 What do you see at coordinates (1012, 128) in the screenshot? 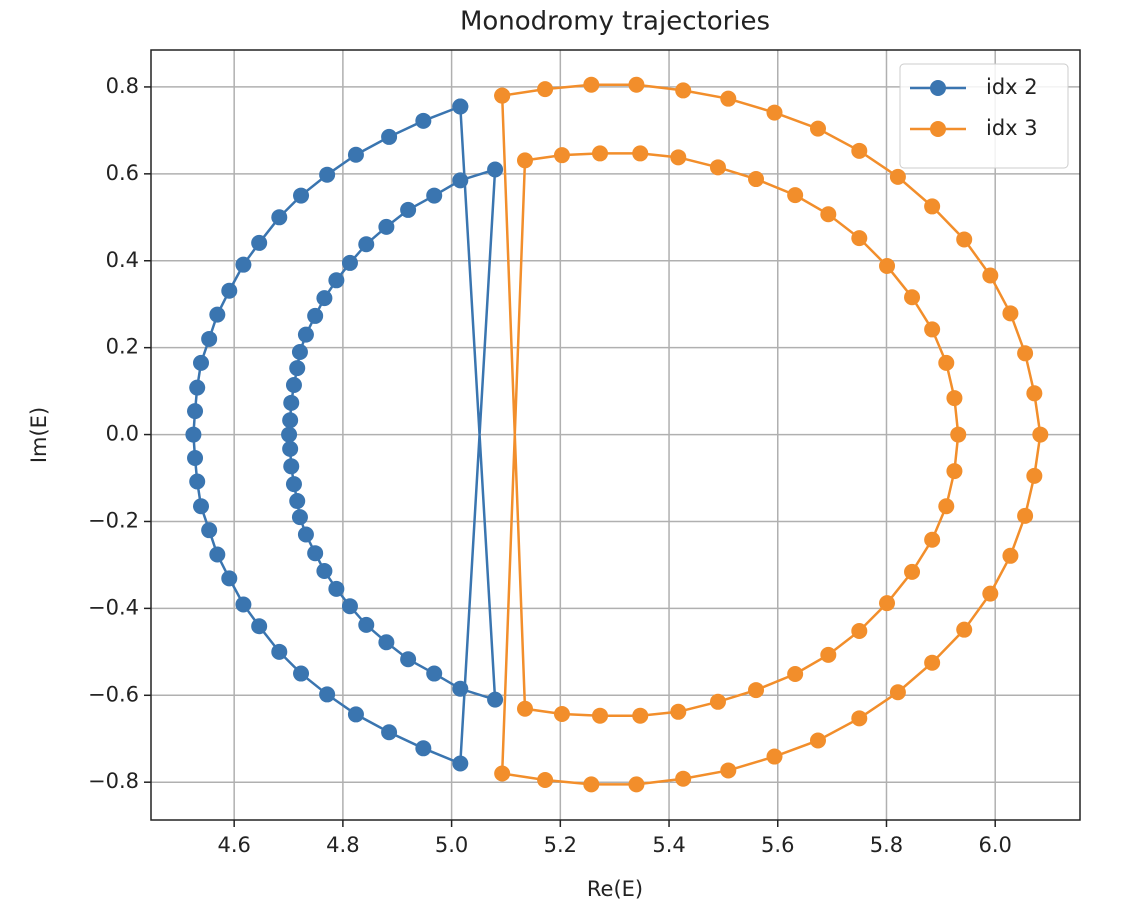
I see `legend-label: idx 3` at bounding box center [1012, 128].